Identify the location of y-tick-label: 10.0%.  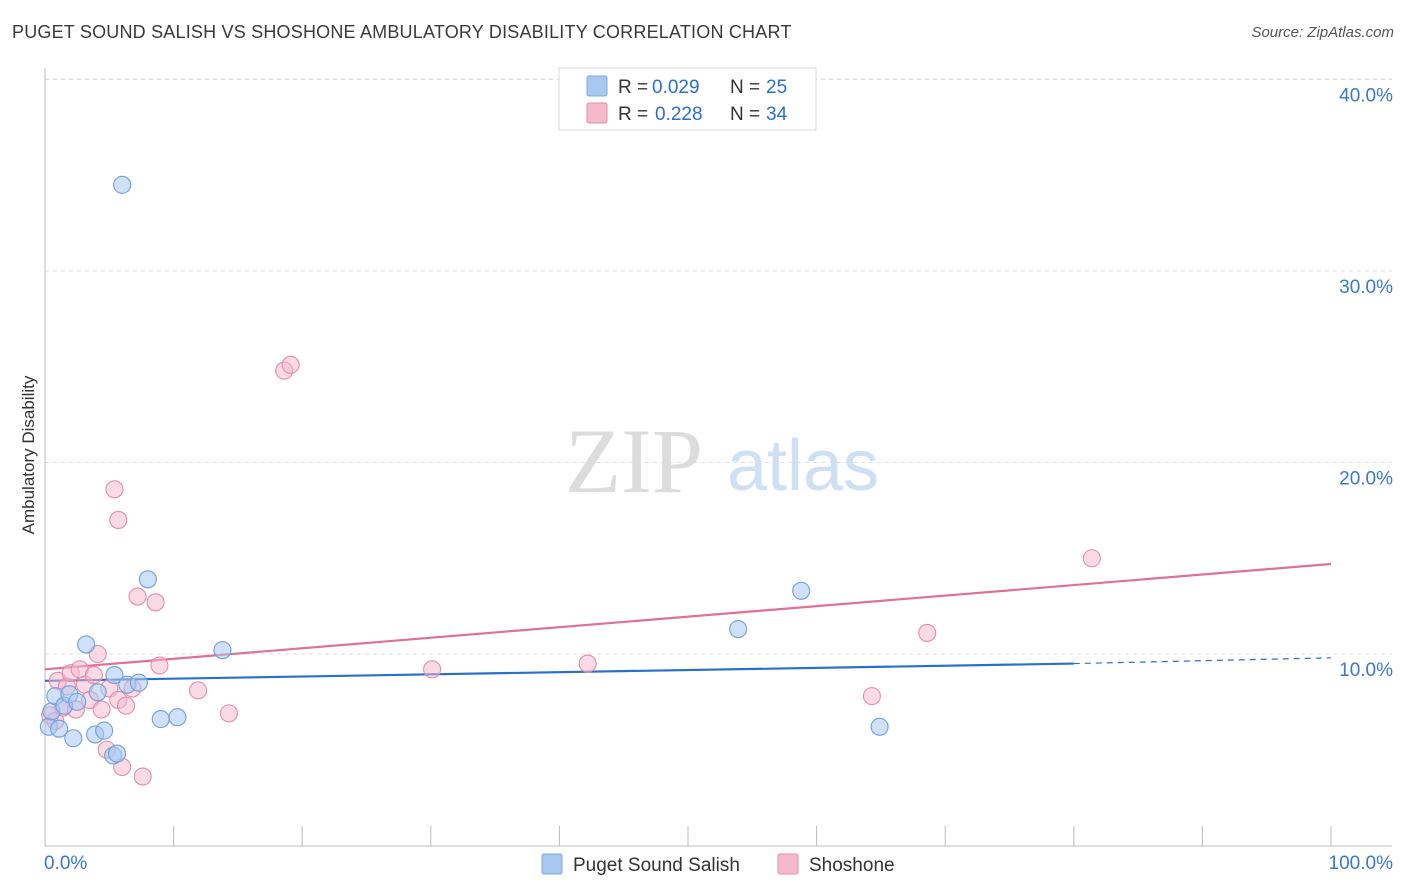
(1366, 670).